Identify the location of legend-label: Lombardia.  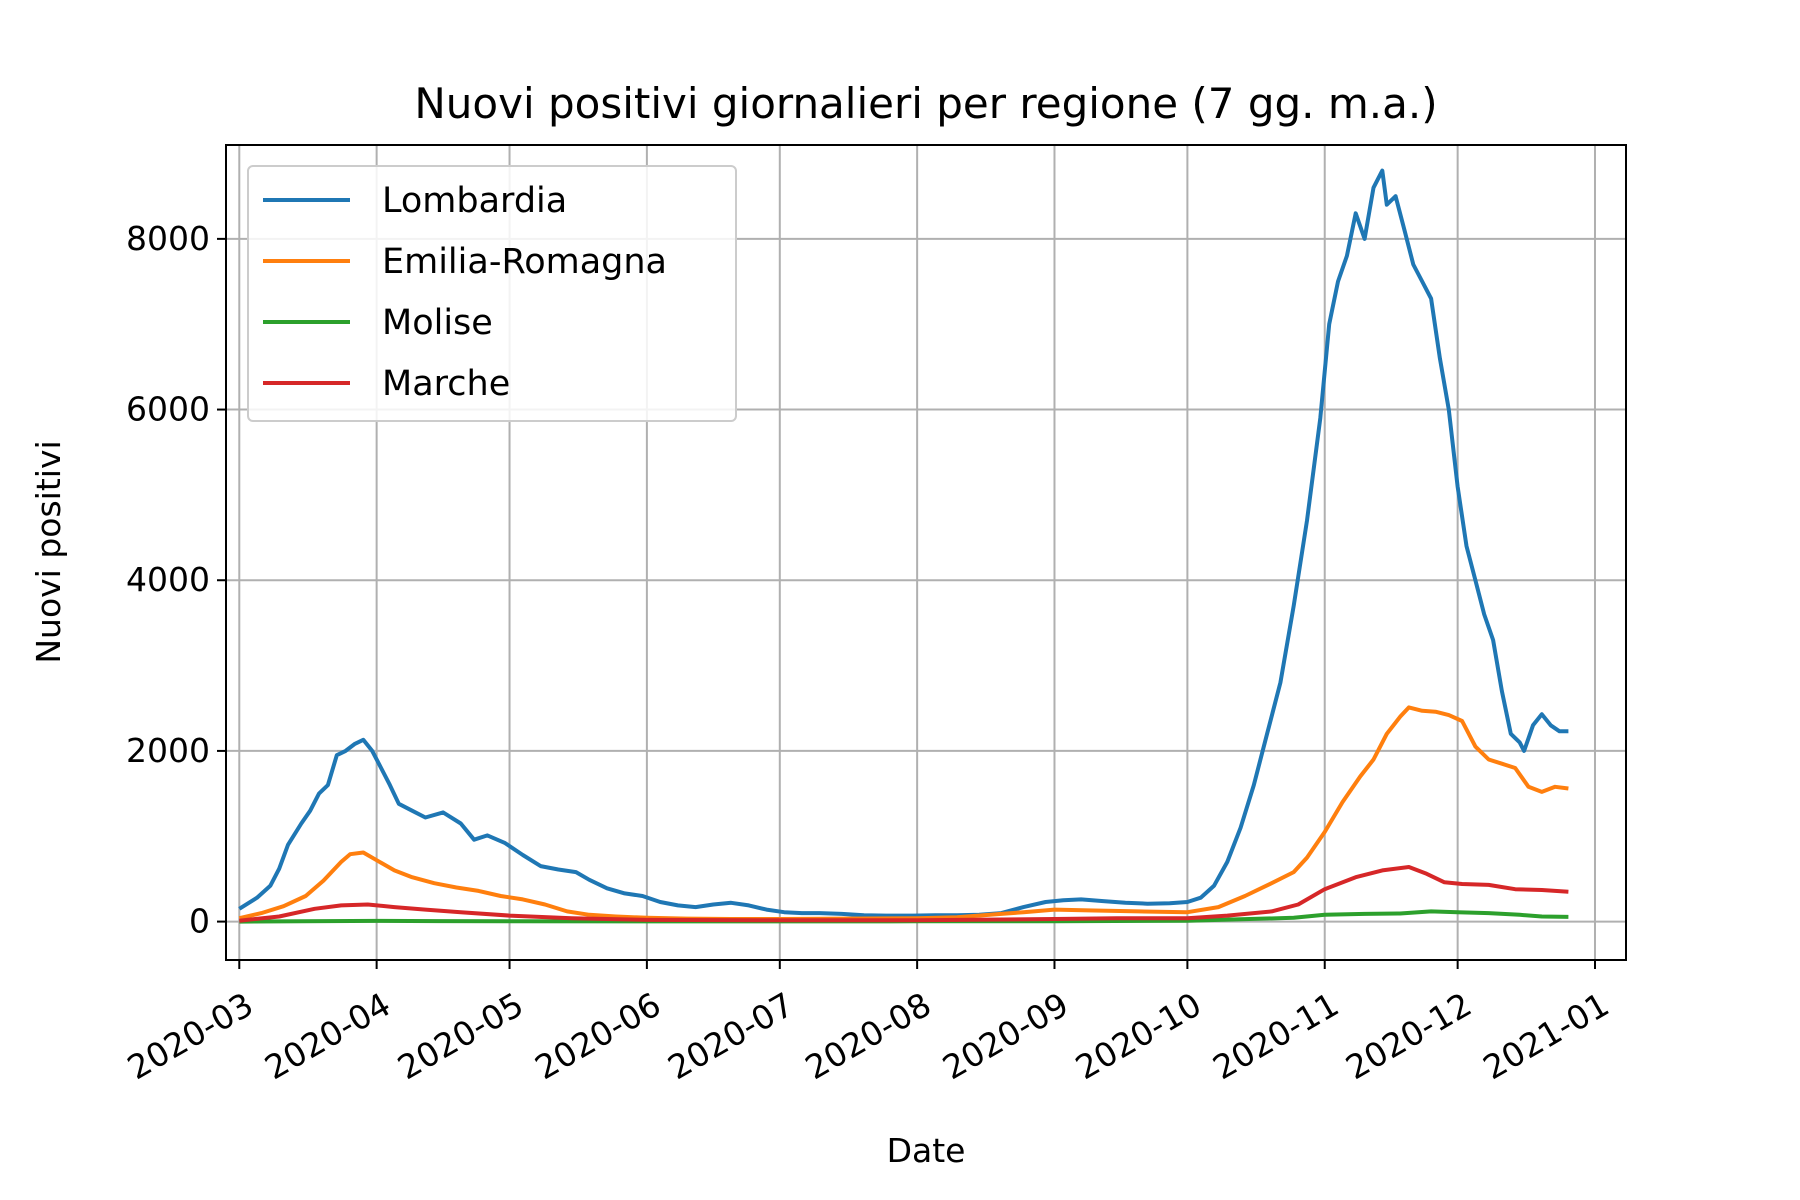
(474, 201).